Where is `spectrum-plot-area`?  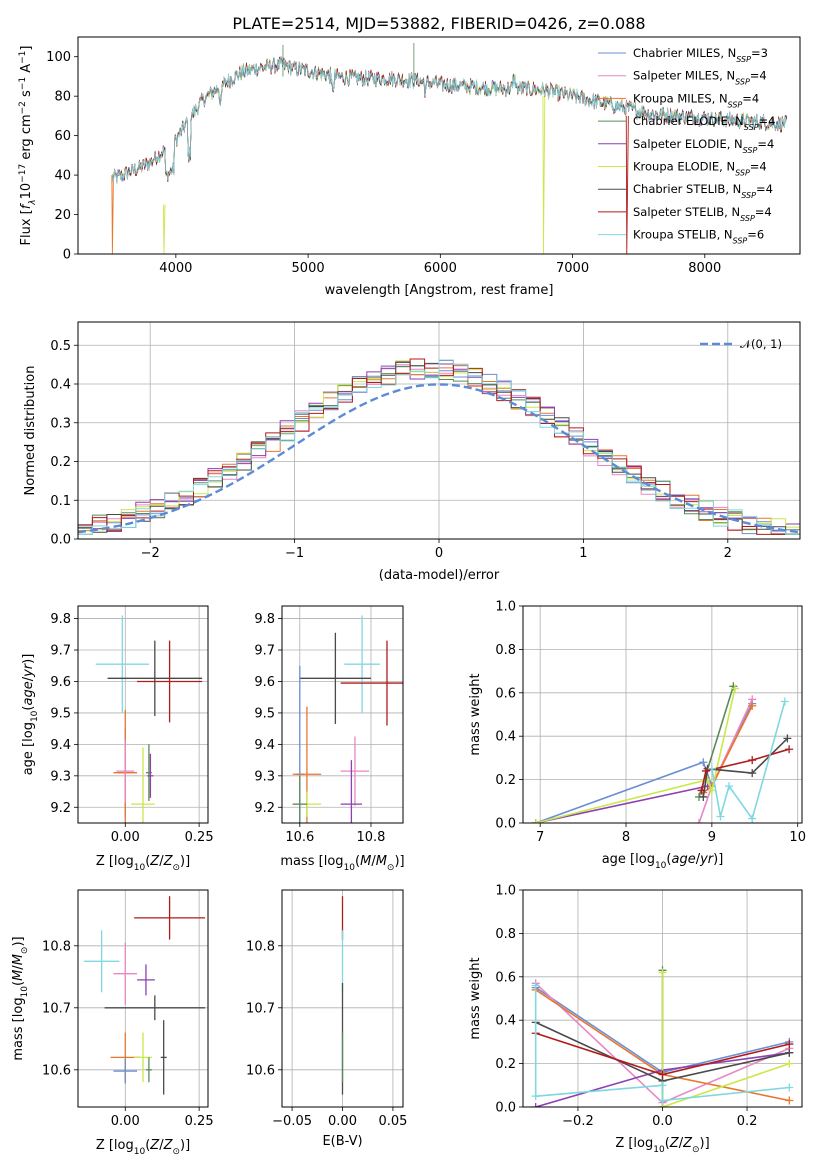 spectrum-plot-area is located at coordinates (449, 148).